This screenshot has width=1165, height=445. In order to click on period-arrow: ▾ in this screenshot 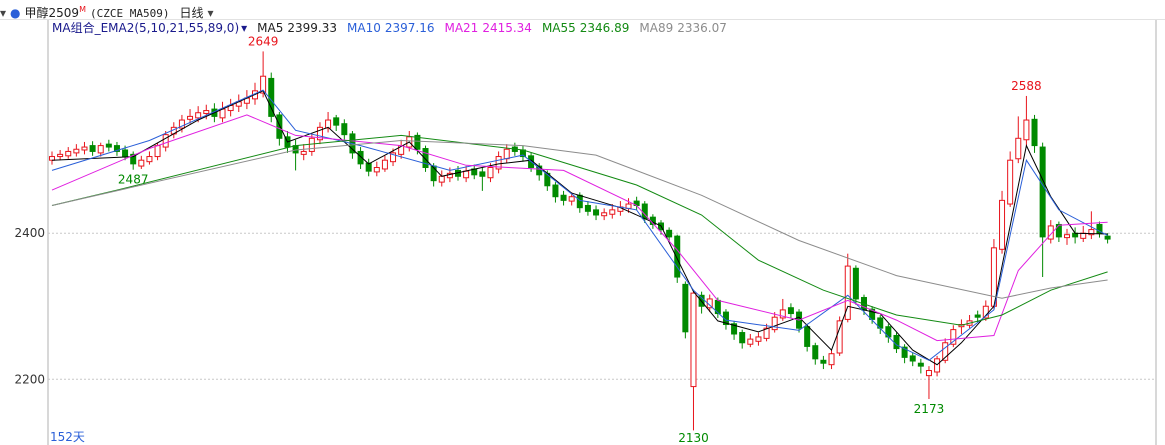, I will do `click(210, 13)`.